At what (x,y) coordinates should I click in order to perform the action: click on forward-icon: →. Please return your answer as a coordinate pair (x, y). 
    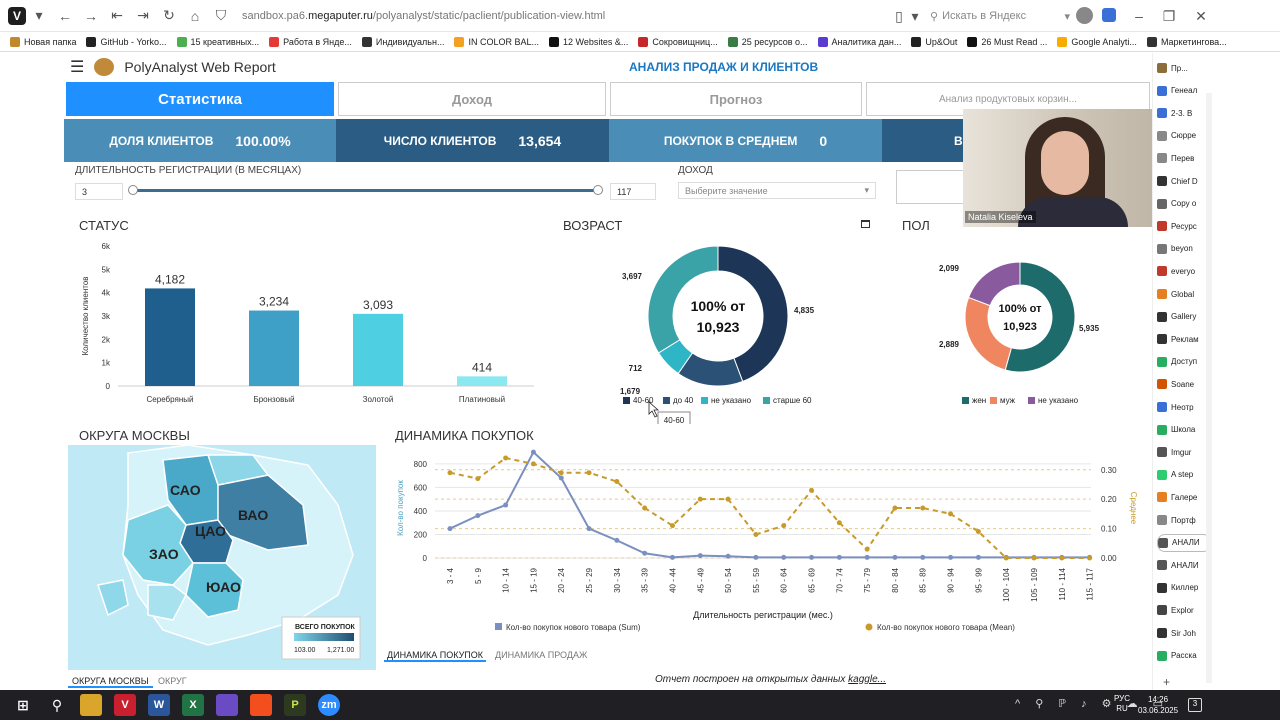
    Looking at the image, I should click on (91, 15).